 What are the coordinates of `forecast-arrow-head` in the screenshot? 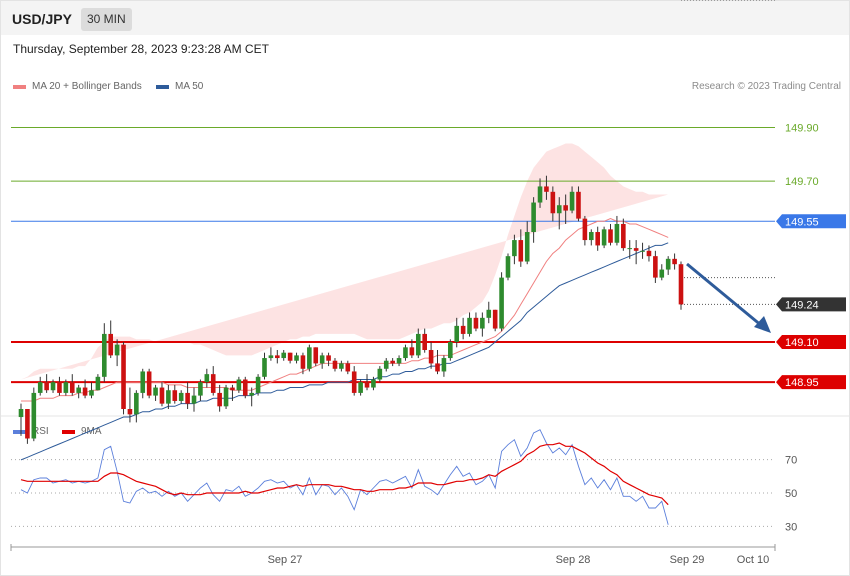 It's located at (762, 324).